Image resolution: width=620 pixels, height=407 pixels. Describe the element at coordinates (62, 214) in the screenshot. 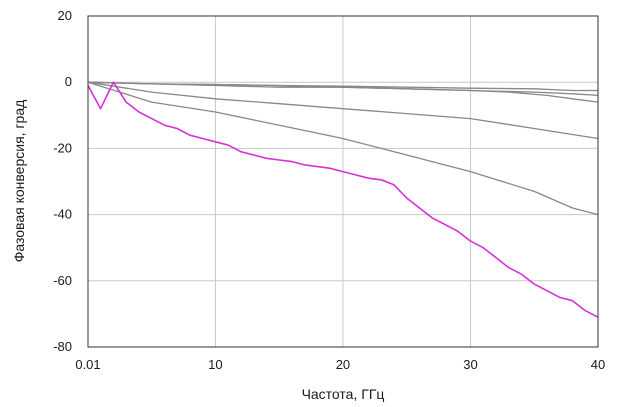

I see `y-tick-label: -40` at that location.